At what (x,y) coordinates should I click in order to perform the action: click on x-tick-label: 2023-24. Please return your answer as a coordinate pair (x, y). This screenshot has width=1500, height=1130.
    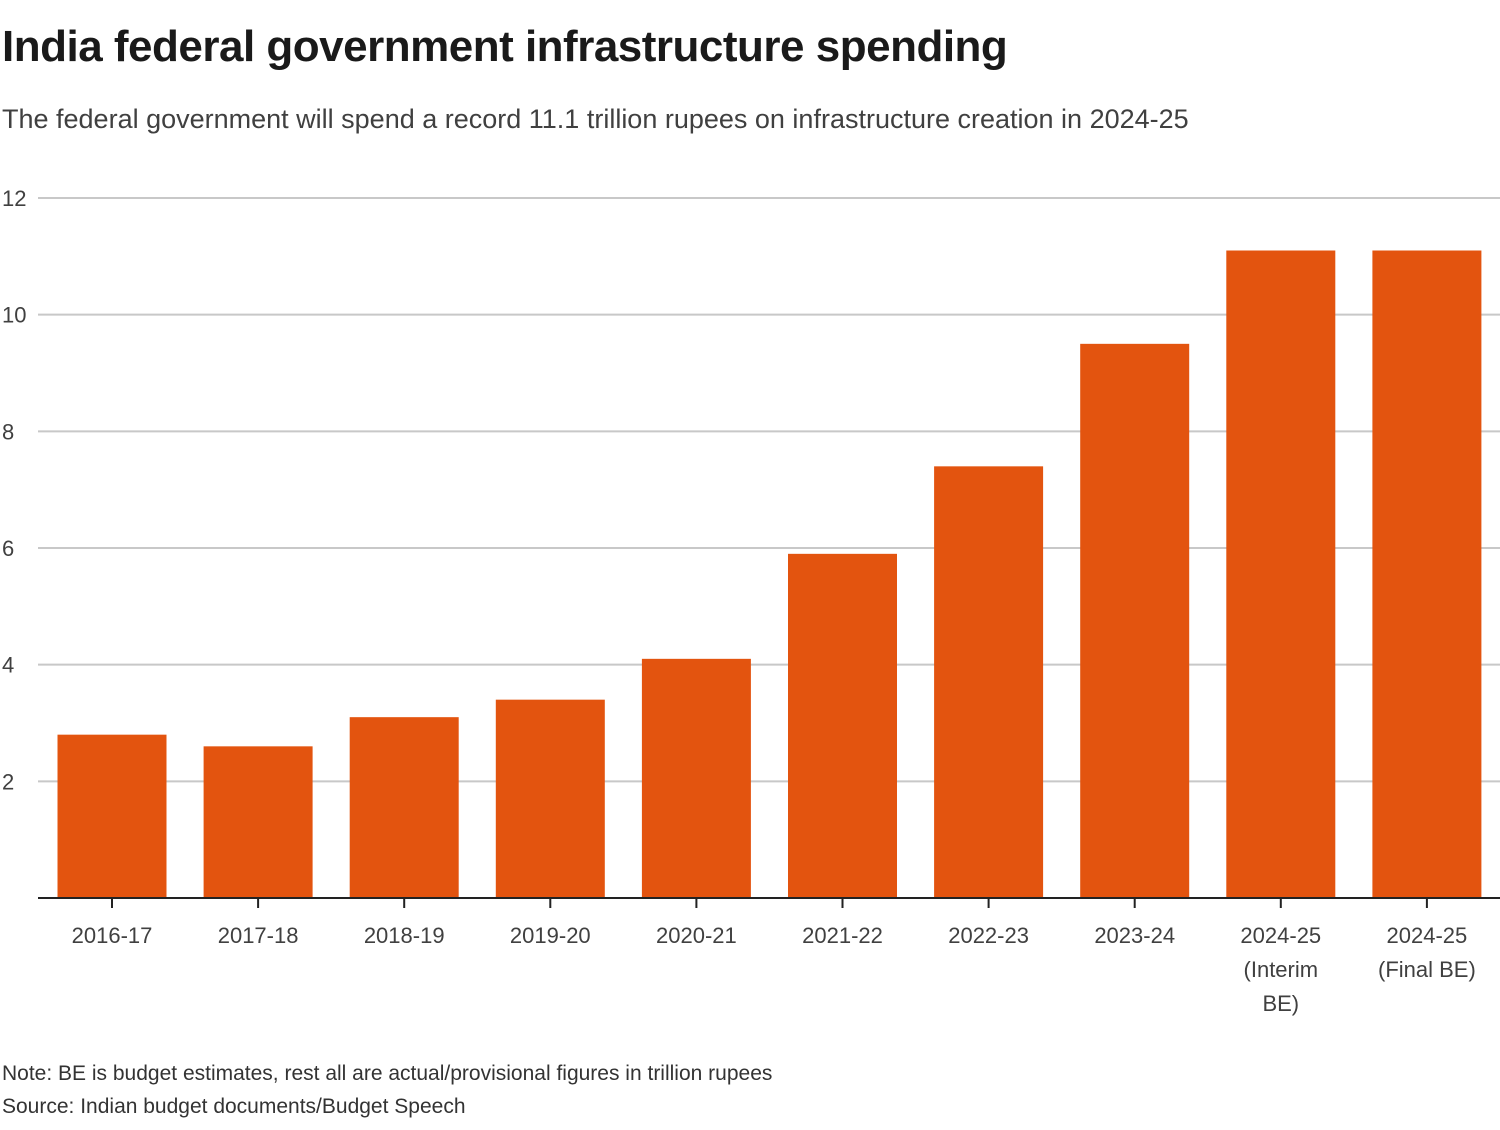
    Looking at the image, I should click on (1134, 935).